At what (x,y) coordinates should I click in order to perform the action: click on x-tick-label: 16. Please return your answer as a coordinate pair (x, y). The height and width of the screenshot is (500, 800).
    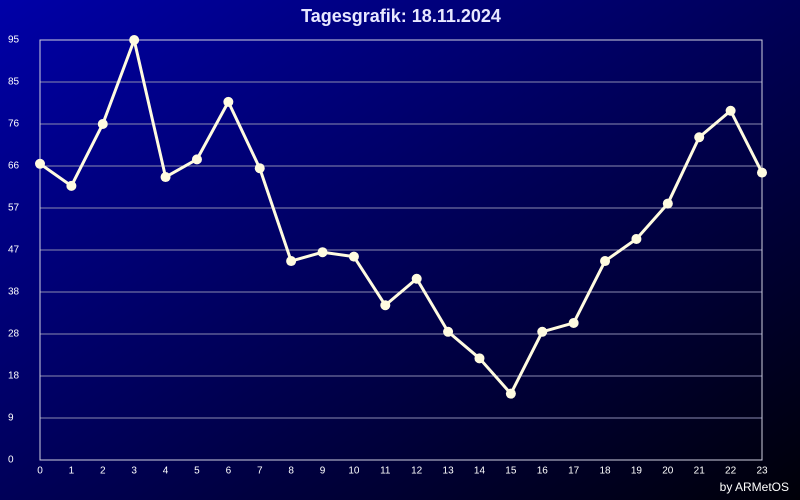
    Looking at the image, I should click on (543, 471).